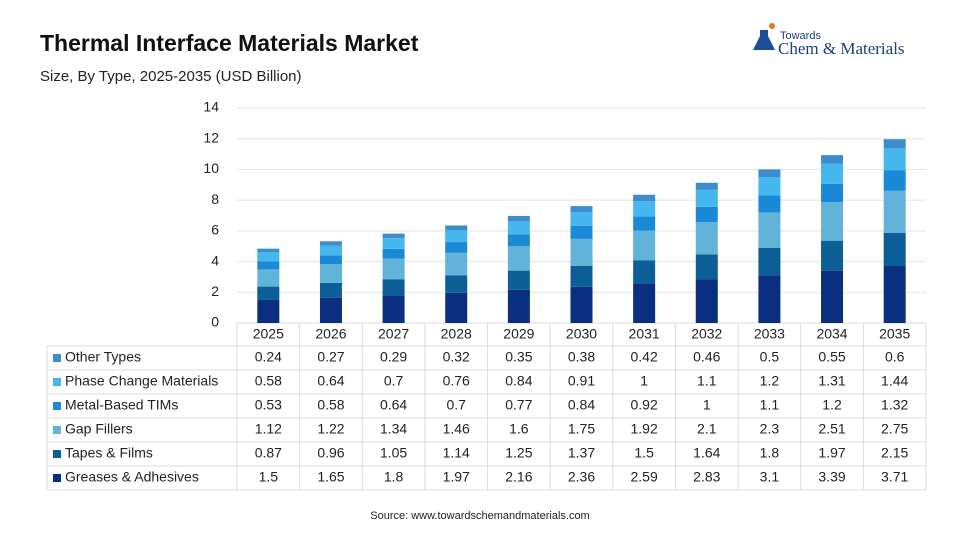 This screenshot has width=960, height=540. I want to click on table-value: 0.58, so click(268, 381).